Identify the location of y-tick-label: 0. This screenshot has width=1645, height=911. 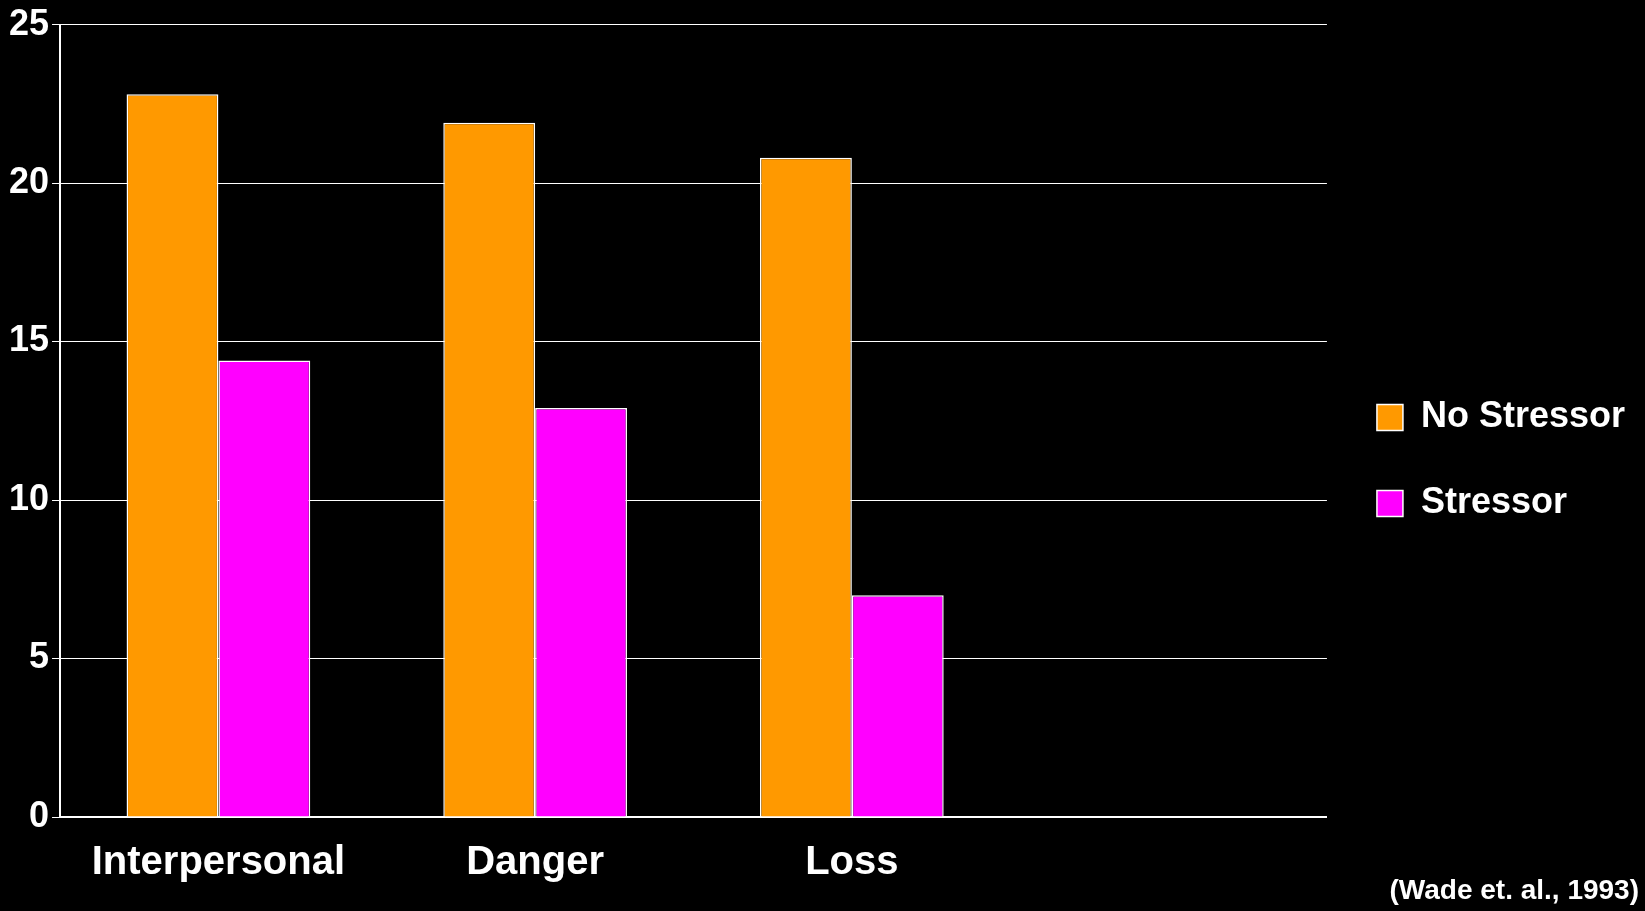
(39, 814).